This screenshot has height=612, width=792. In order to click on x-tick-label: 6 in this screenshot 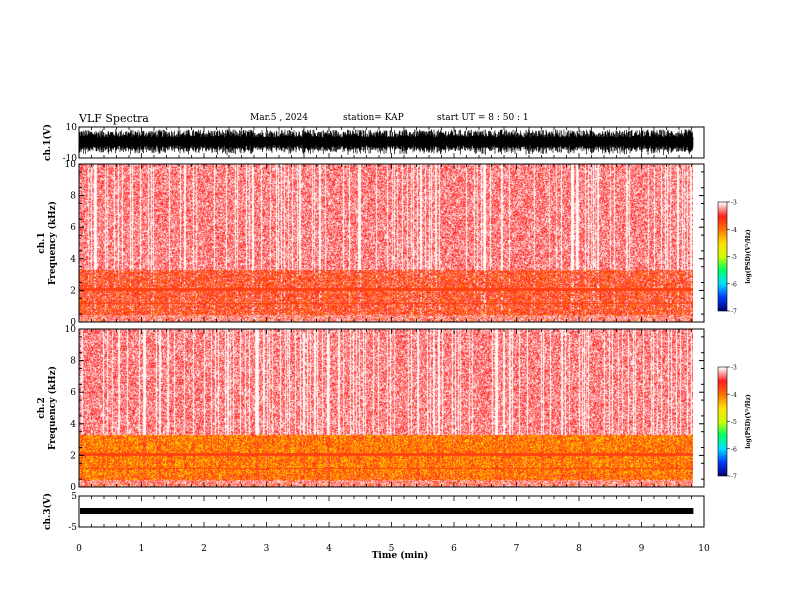, I will do `click(454, 549)`.